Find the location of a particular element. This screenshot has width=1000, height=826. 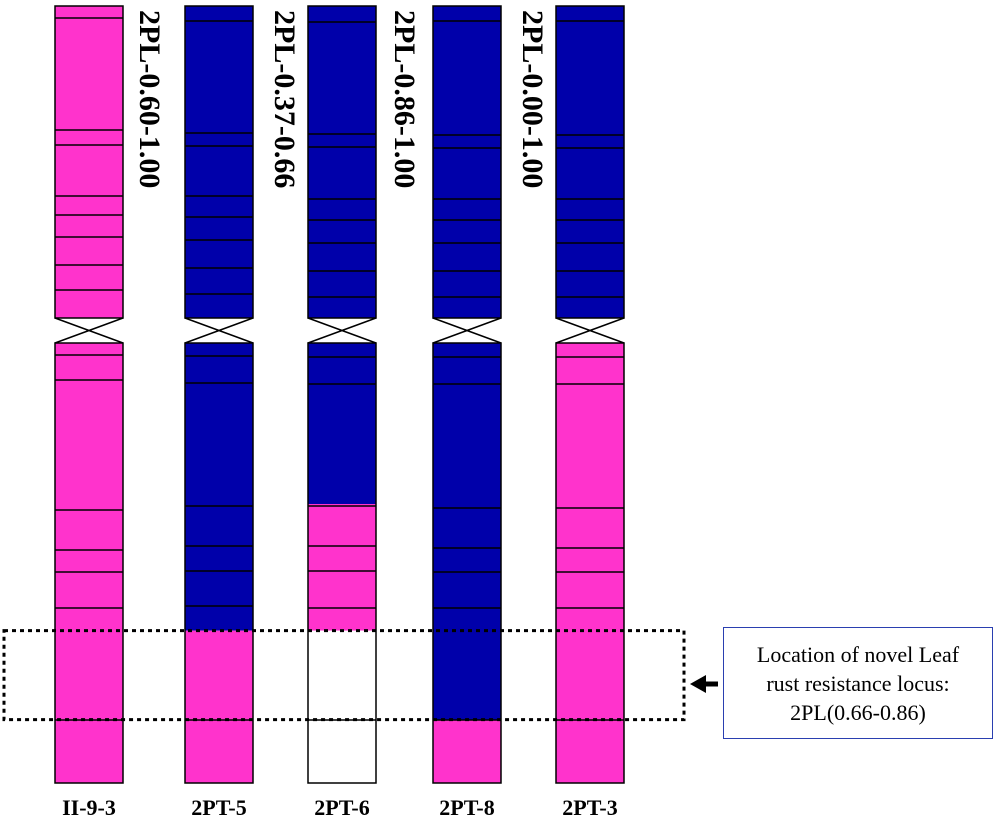

novel-locus-region-box is located at coordinates (344, 675).